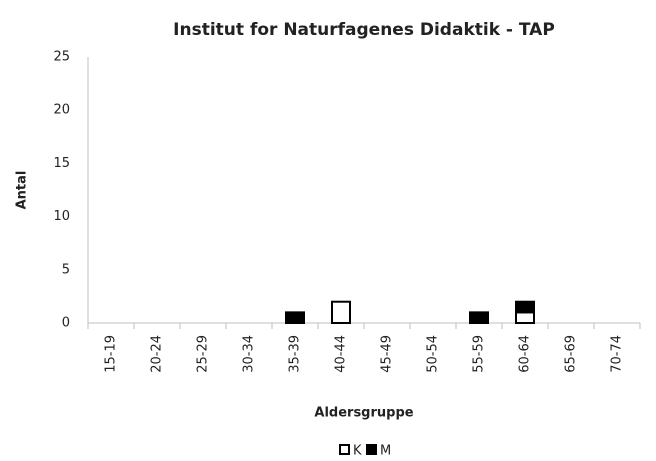 This screenshot has height=461, width=656. Describe the element at coordinates (61, 57) in the screenshot. I see `y-tick-label: 25` at that location.